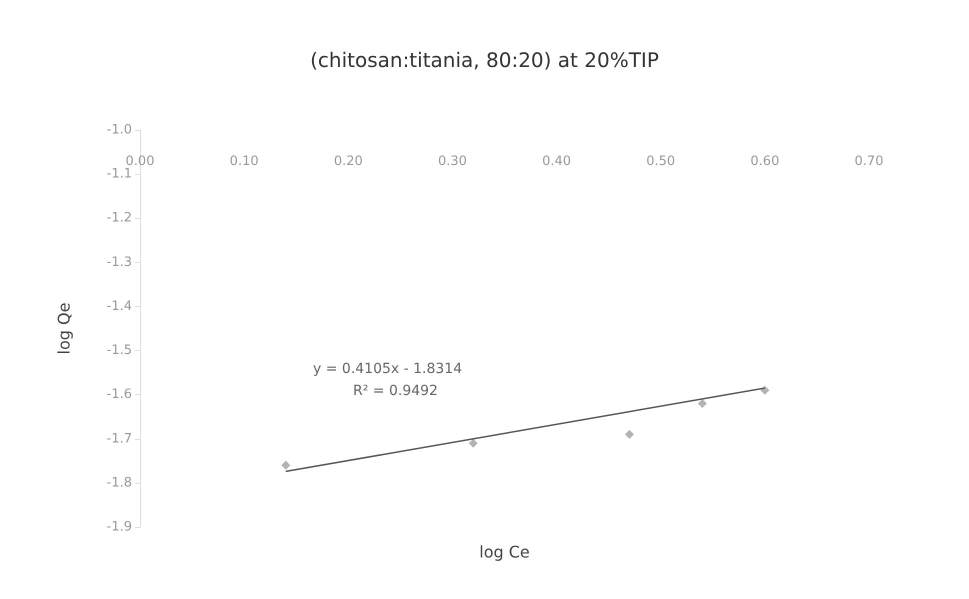 The height and width of the screenshot is (599, 969). Describe the element at coordinates (64, 328) in the screenshot. I see `y-axis-title: log Qe` at that location.